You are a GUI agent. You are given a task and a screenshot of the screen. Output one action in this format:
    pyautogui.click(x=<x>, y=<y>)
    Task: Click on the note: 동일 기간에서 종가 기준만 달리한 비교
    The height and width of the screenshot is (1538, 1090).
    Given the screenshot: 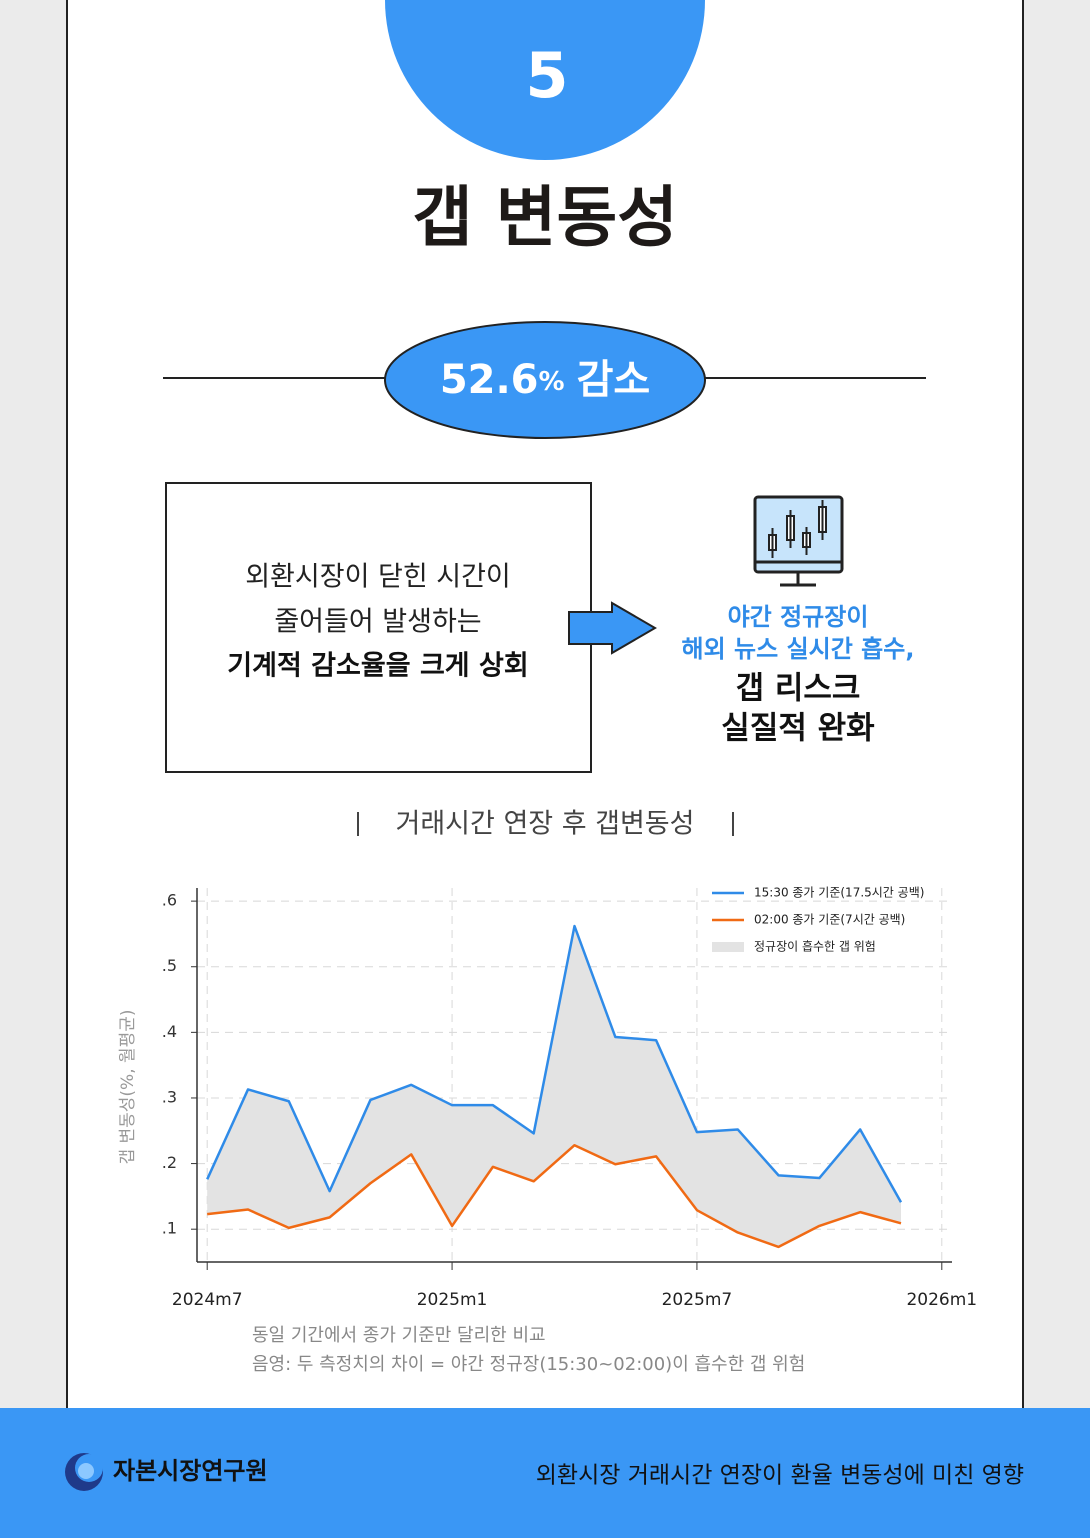 What is the action you would take?
    pyautogui.click(x=399, y=1335)
    